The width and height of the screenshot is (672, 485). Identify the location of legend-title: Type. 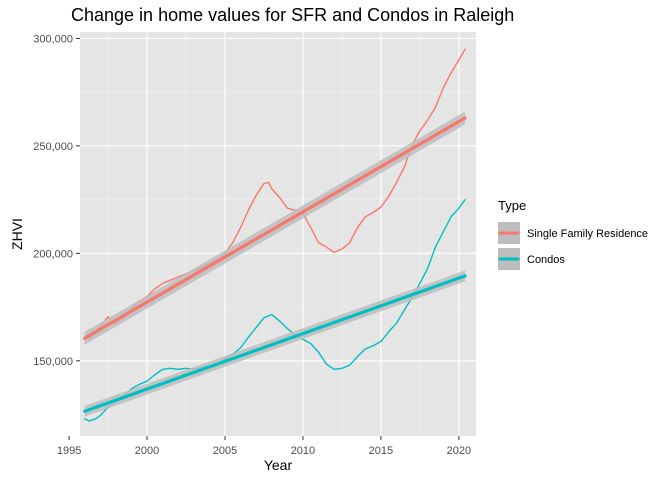
(512, 205).